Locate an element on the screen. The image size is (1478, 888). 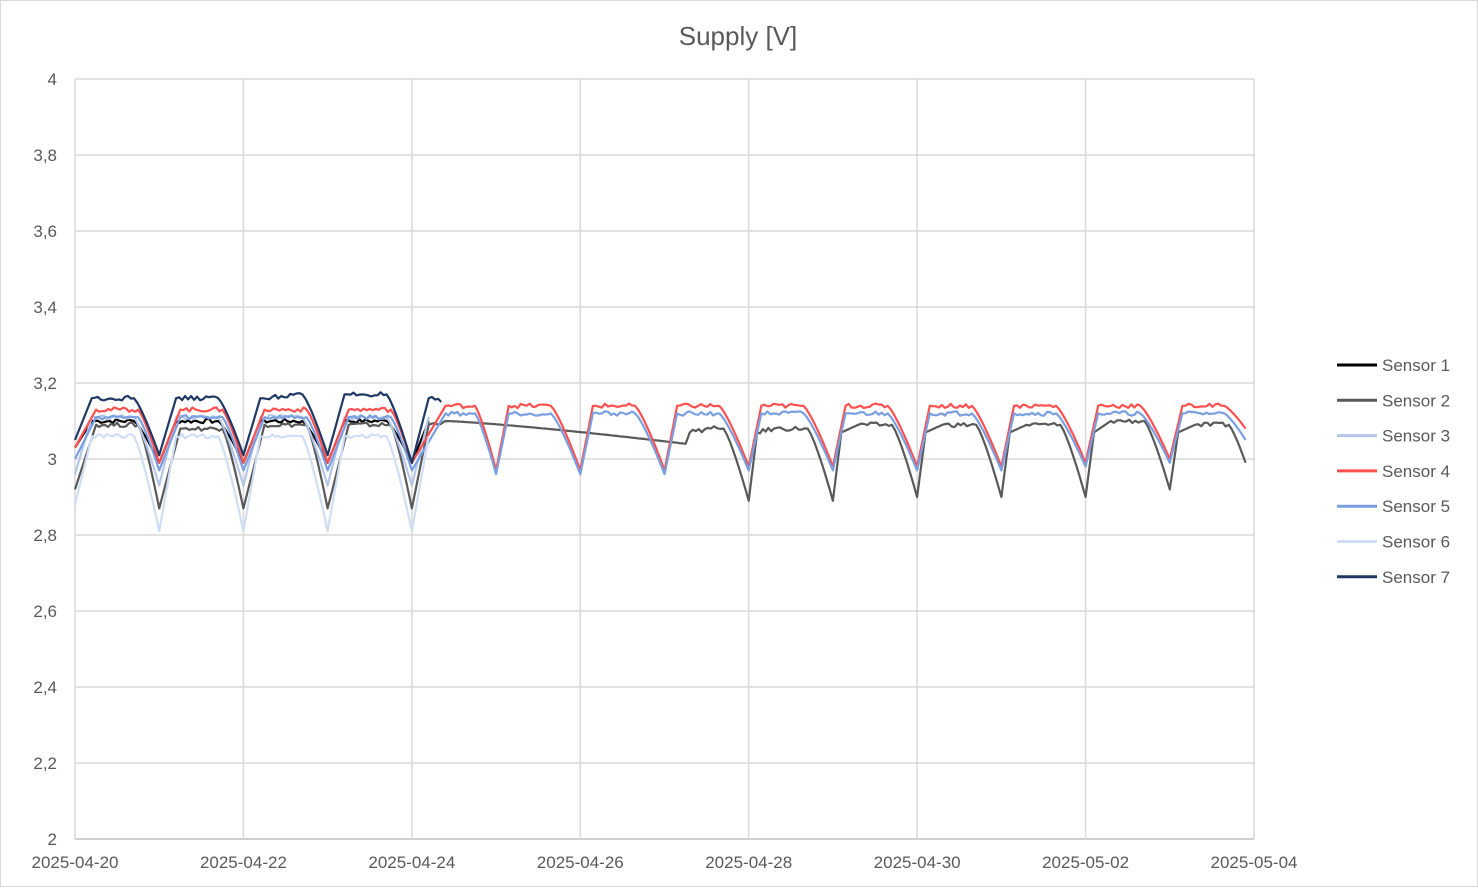
legend-label: Sensor 3 is located at coordinates (1416, 436).